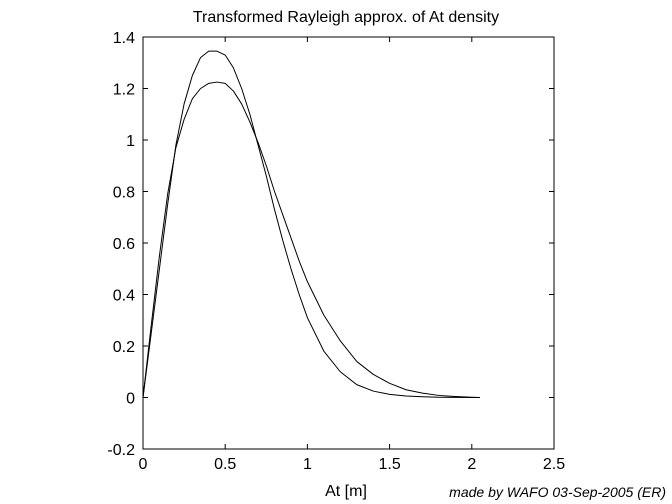  What do you see at coordinates (389, 464) in the screenshot?
I see `x-tick-label: 1.5` at bounding box center [389, 464].